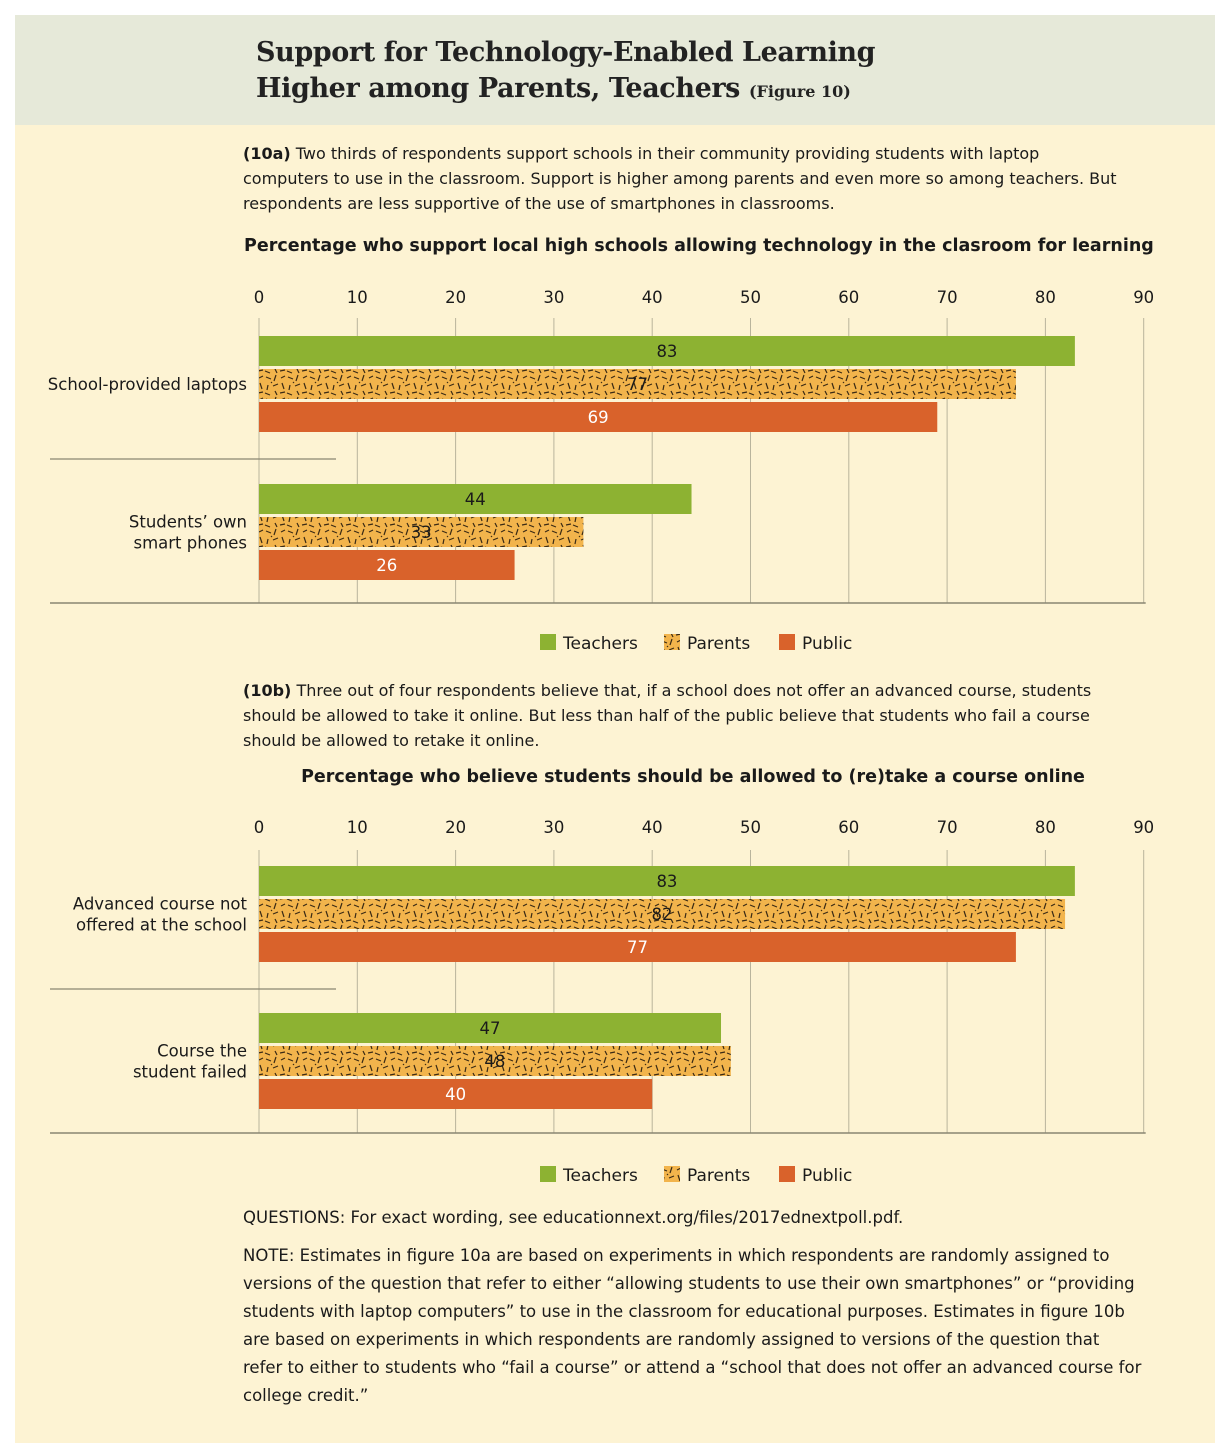 The image size is (1230, 1456). What do you see at coordinates (161, 925) in the screenshot?
I see `category-label: offered at the school` at bounding box center [161, 925].